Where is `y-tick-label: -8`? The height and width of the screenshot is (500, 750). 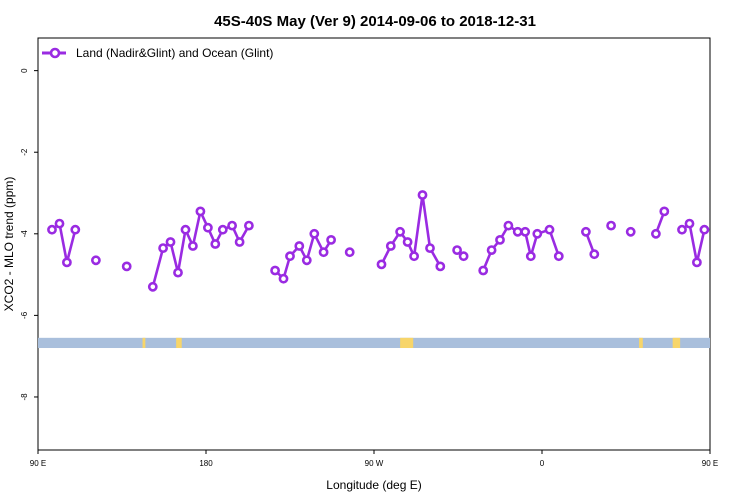
y-tick-label: -8 is located at coordinates (24, 397).